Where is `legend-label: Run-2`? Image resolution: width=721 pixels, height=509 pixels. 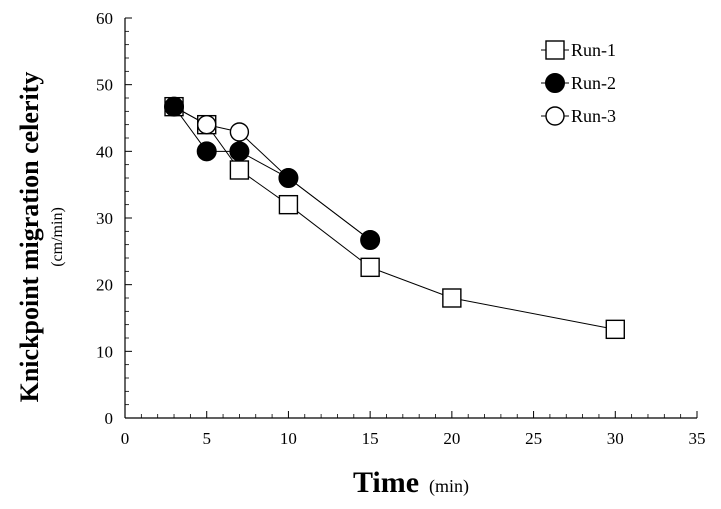 legend-label: Run-2 is located at coordinates (593, 83).